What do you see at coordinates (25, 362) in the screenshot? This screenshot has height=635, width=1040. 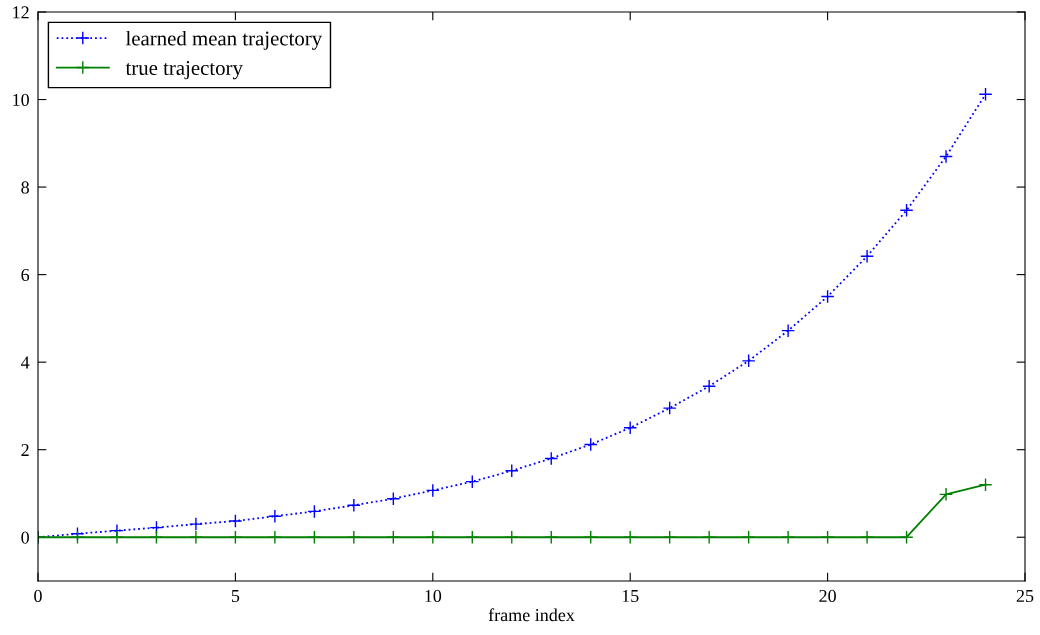 I see `y-tick-label: 4` at bounding box center [25, 362].